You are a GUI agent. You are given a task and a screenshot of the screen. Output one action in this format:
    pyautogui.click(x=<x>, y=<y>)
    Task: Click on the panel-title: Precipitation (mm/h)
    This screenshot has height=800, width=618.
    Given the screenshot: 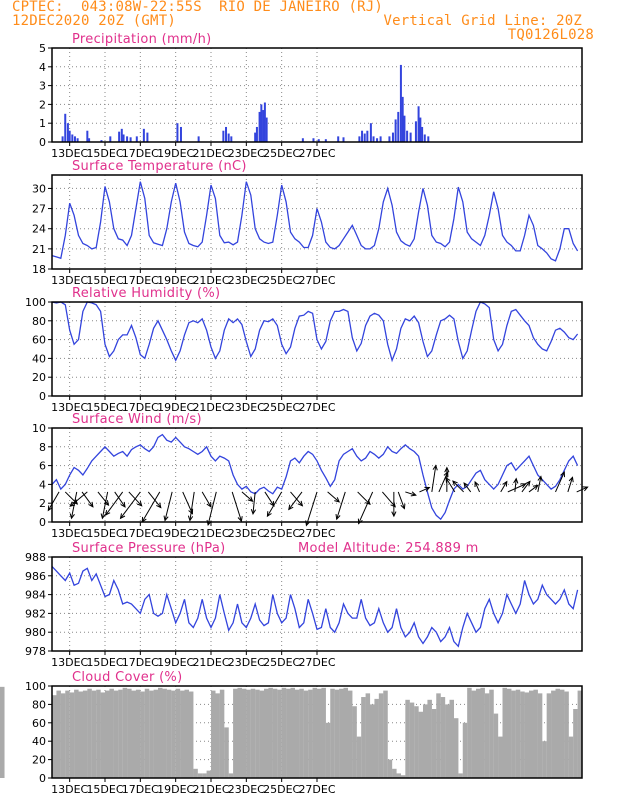 What is the action you would take?
    pyautogui.click(x=141, y=39)
    